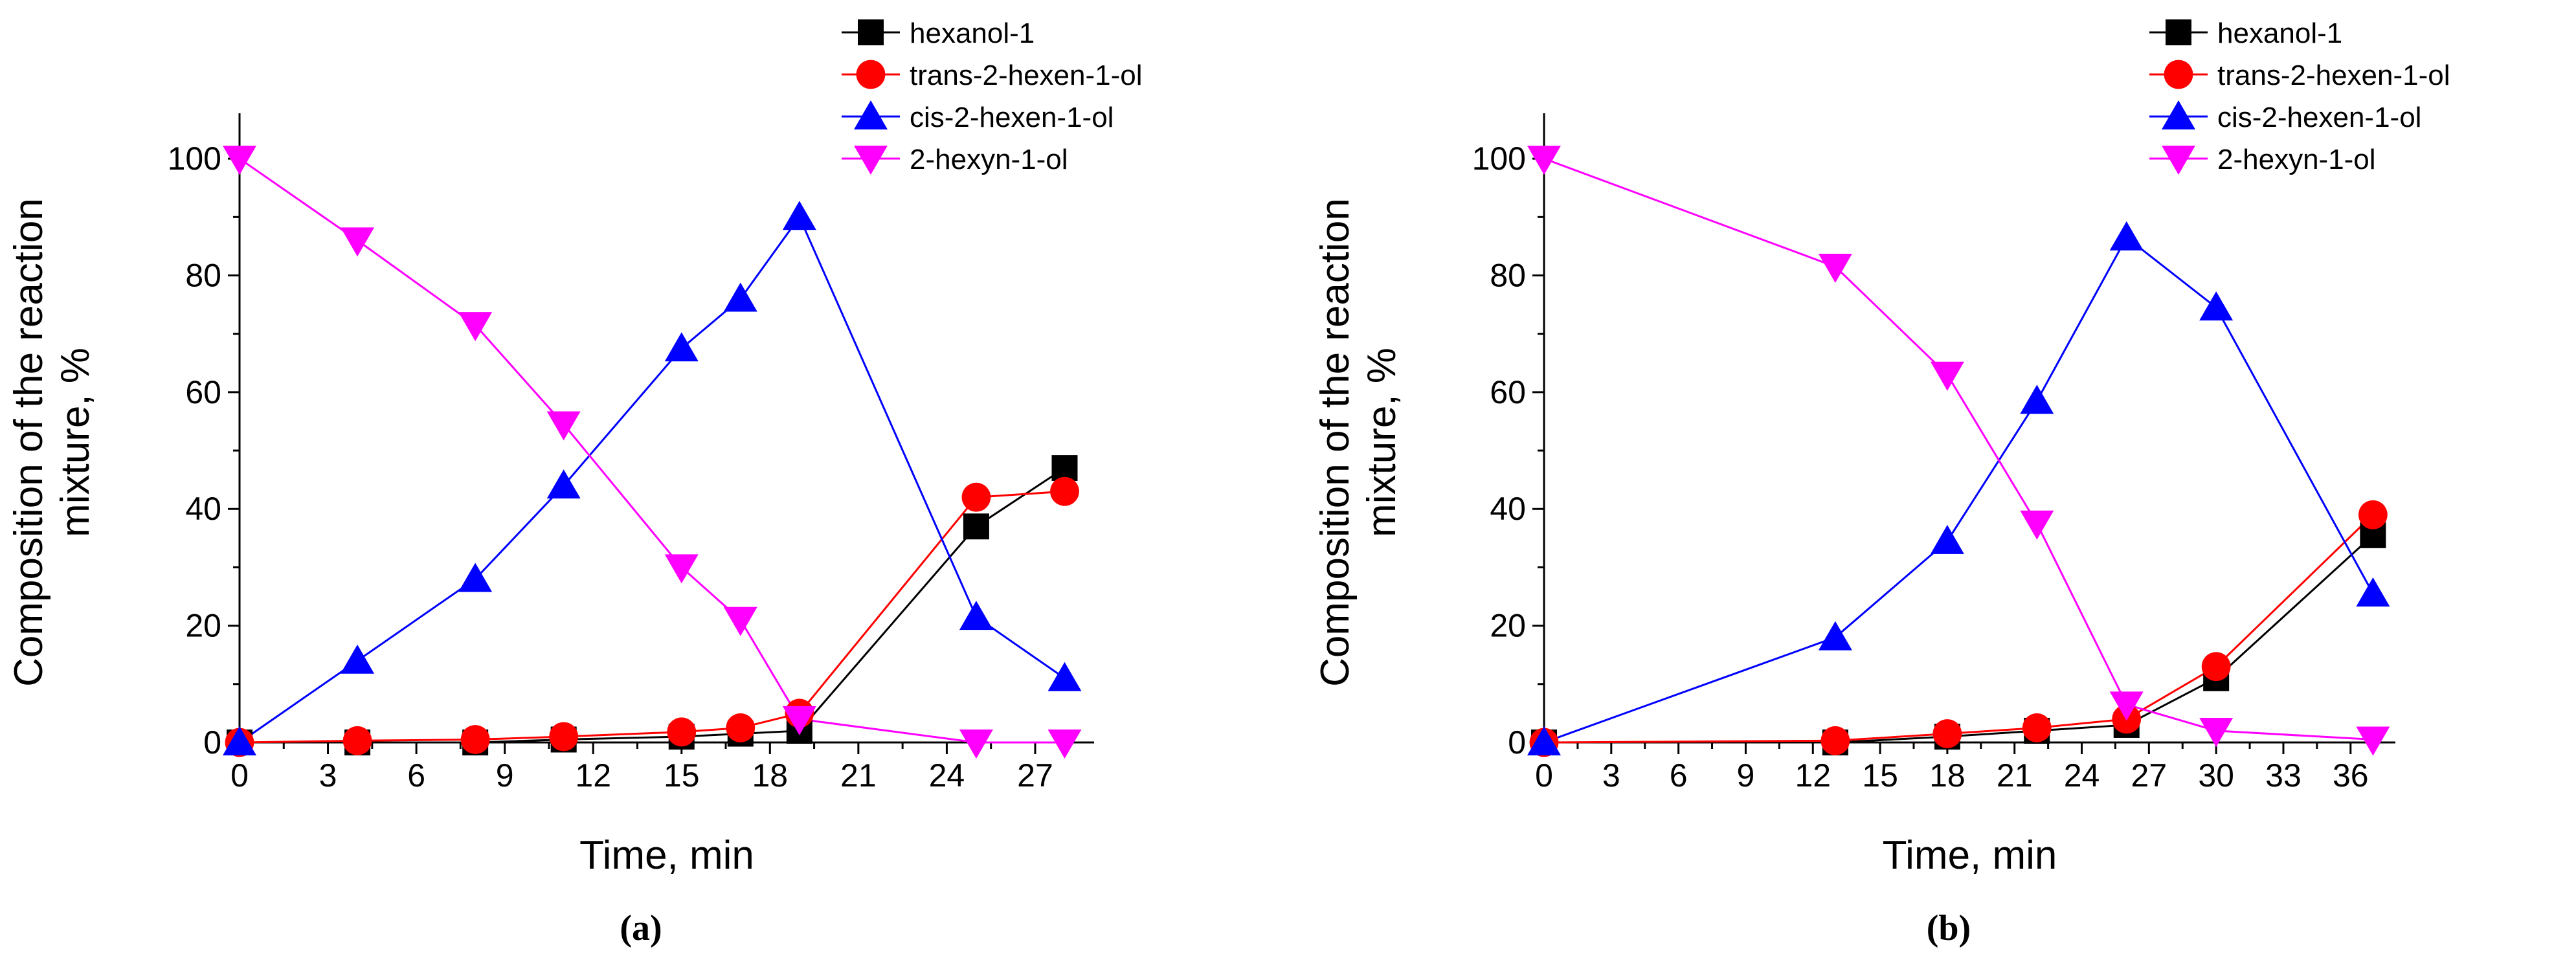  Describe the element at coordinates (212, 743) in the screenshot. I see `y-tick-label: 0` at that location.